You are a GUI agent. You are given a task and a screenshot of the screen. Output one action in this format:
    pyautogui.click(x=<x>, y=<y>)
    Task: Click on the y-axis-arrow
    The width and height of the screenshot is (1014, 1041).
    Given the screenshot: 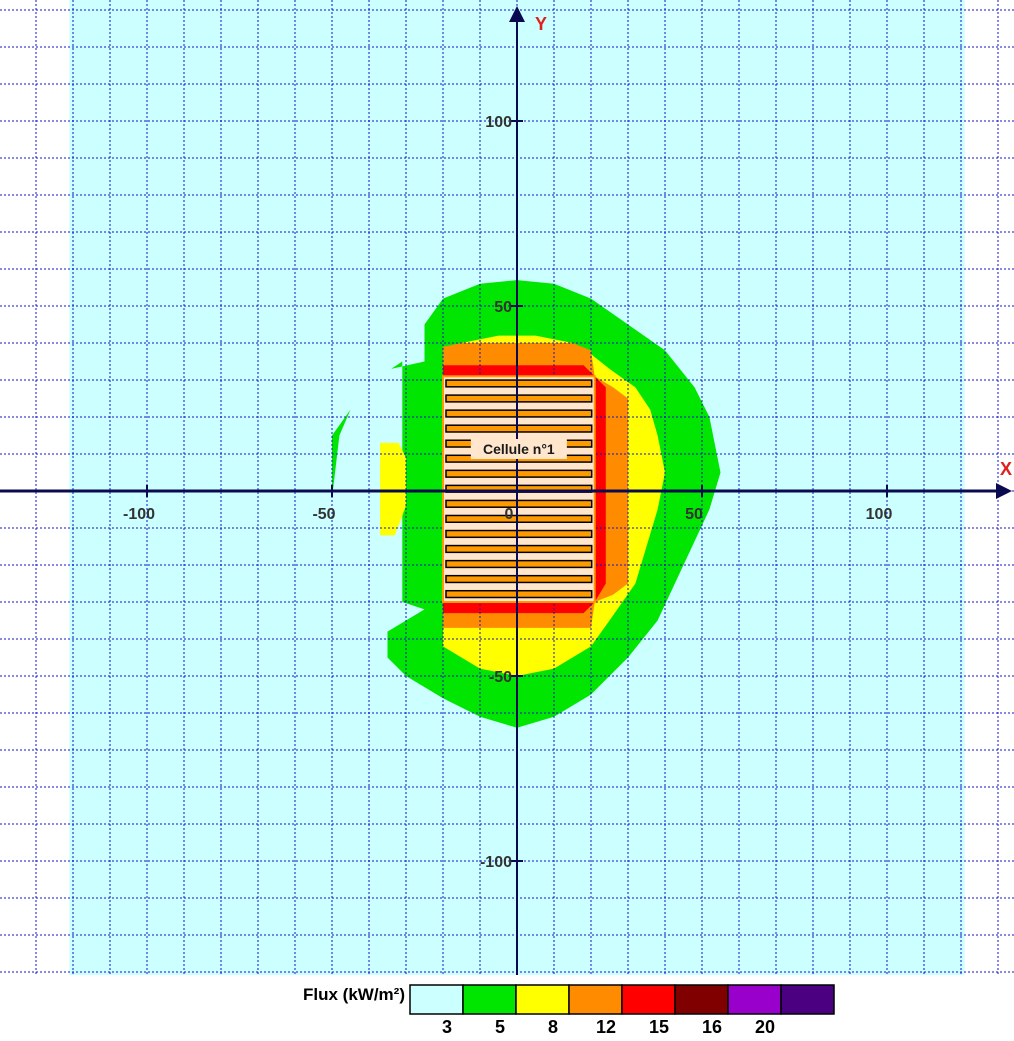 What is the action you would take?
    pyautogui.click(x=517, y=14)
    